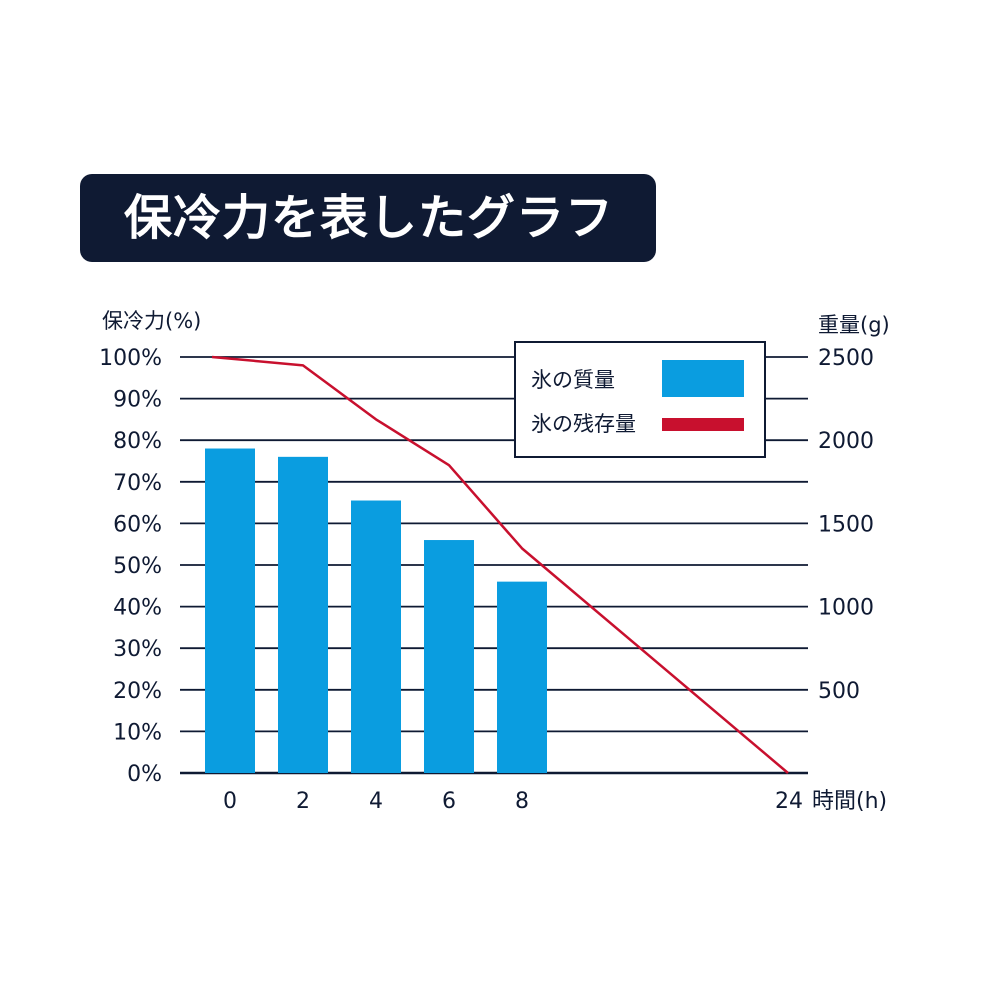 Image resolution: width=1000 pixels, height=1000 pixels. I want to click on left-tick-label: 80%, so click(137, 441).